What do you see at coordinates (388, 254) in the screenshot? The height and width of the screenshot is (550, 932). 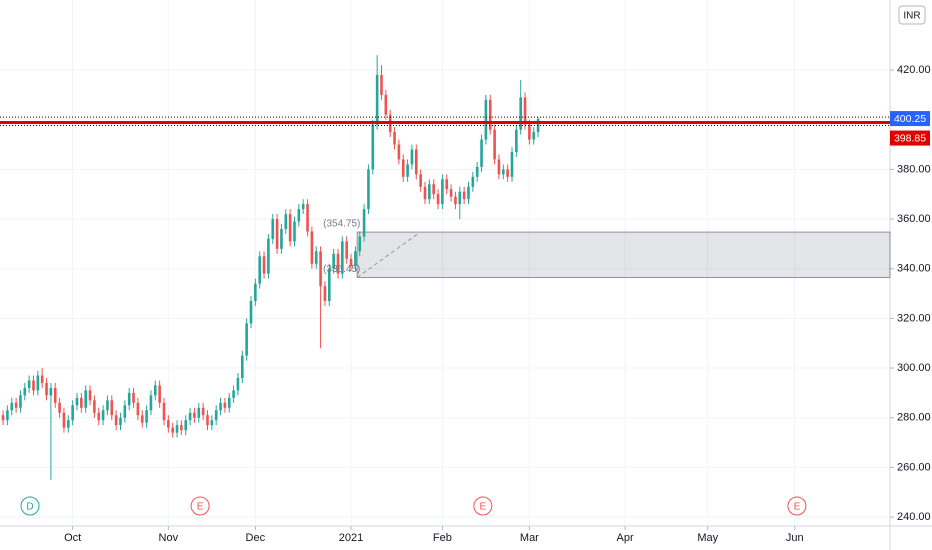 I see `zone-diagonal` at bounding box center [388, 254].